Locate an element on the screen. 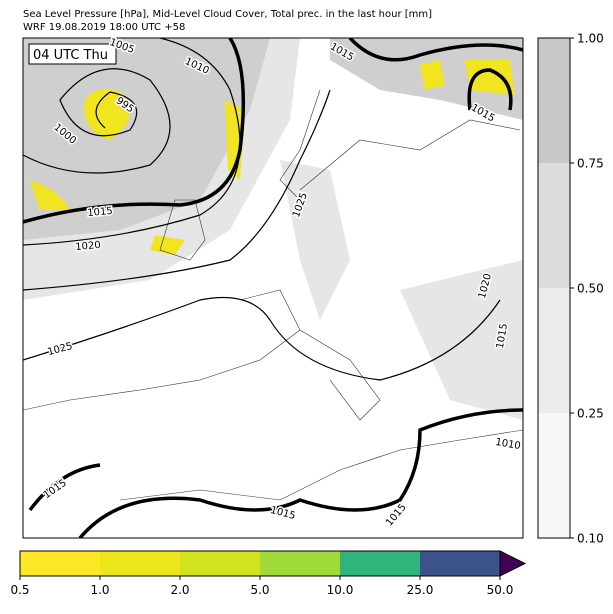 The width and height of the screenshot is (613, 614). time-label: 04 UTC Thu is located at coordinates (70, 55).